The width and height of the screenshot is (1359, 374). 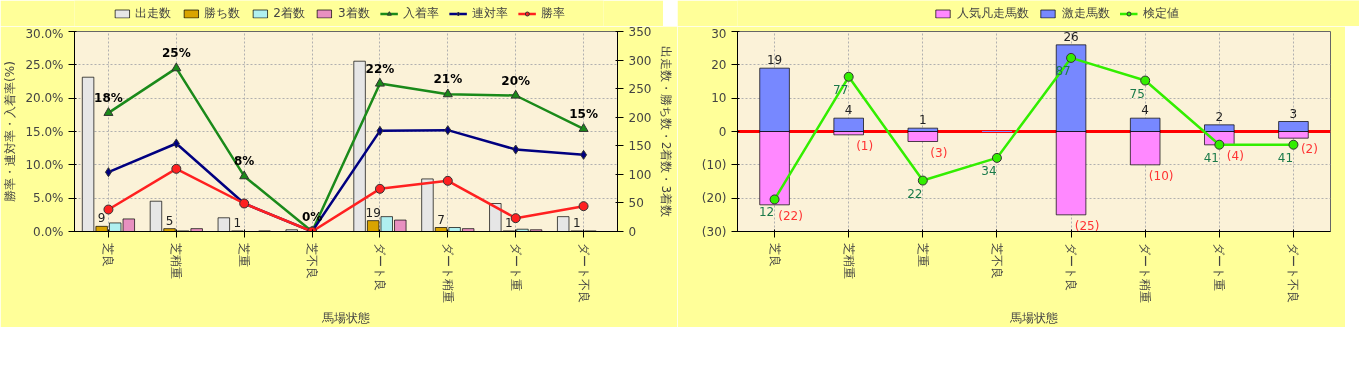 I want to click on data-label: 26, so click(x=1071, y=36).